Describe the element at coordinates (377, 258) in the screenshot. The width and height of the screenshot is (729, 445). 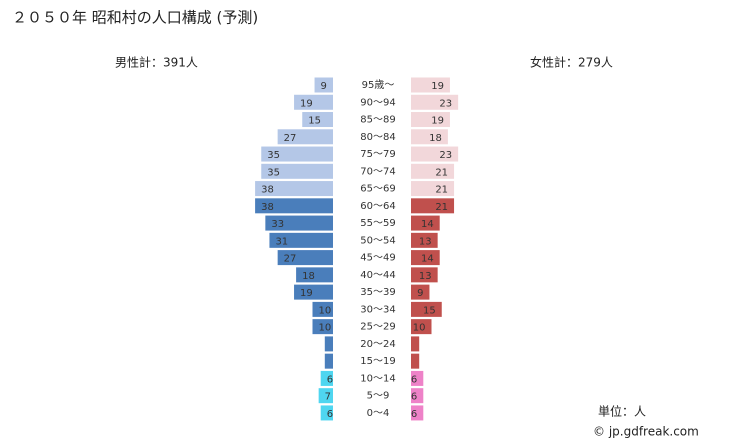
I see `age-label: 45～49` at that location.